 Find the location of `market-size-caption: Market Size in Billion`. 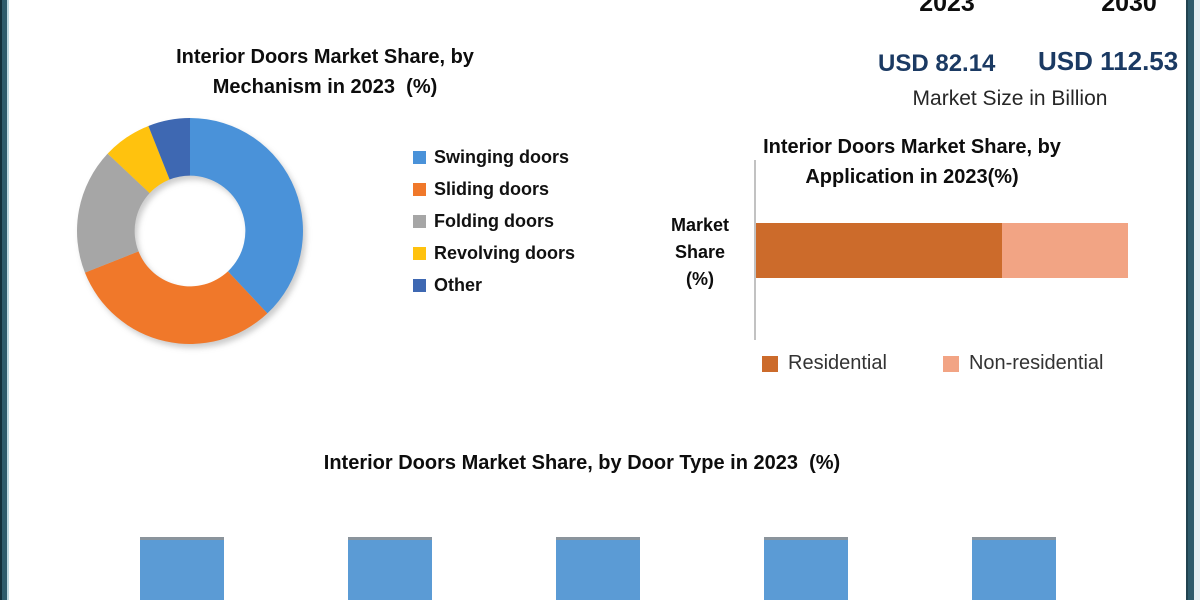

market-size-caption: Market Size in Billion is located at coordinates (1010, 98).